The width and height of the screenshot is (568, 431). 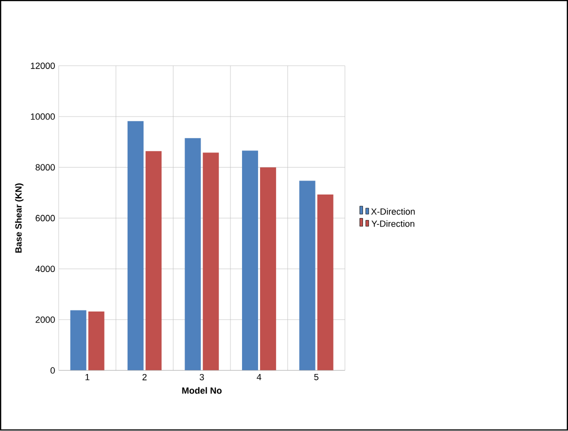 What do you see at coordinates (45, 320) in the screenshot?
I see `y-tick-label: 2000` at bounding box center [45, 320].